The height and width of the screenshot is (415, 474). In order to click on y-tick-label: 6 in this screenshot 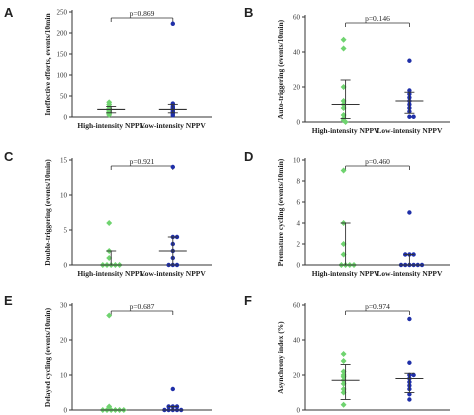, I will do `click(299, 203)`.